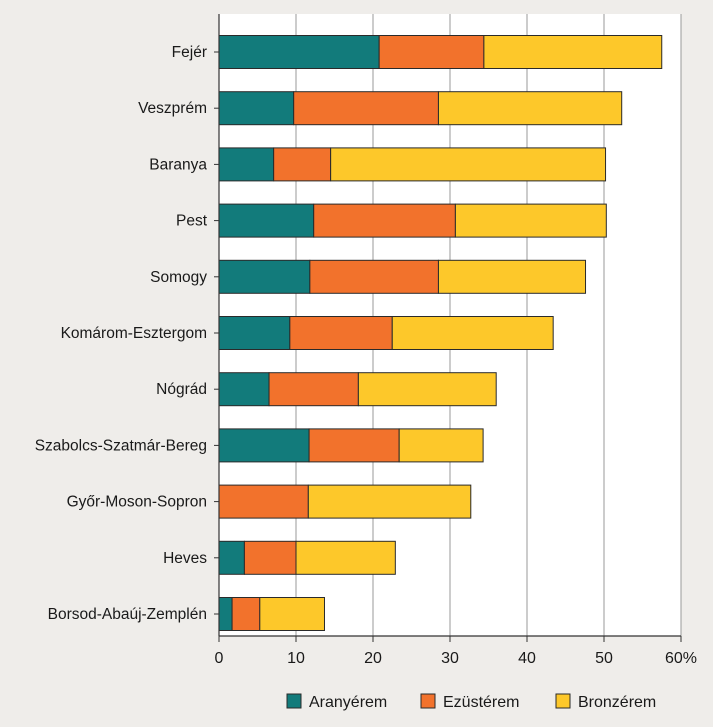  I want to click on category-label: Komárom-Esztergom, so click(134, 333).